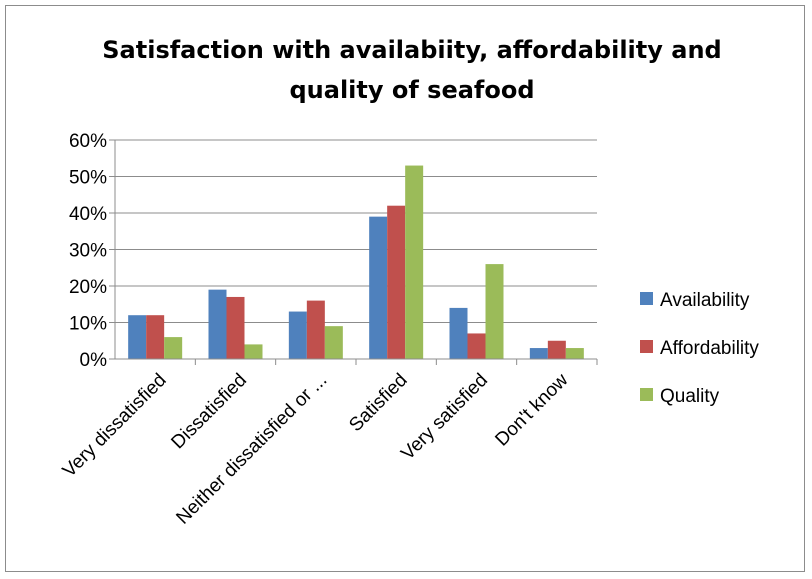 This screenshot has width=812, height=579. Describe the element at coordinates (378, 403) in the screenshot. I see `x-tick-label: Satisfied` at that location.